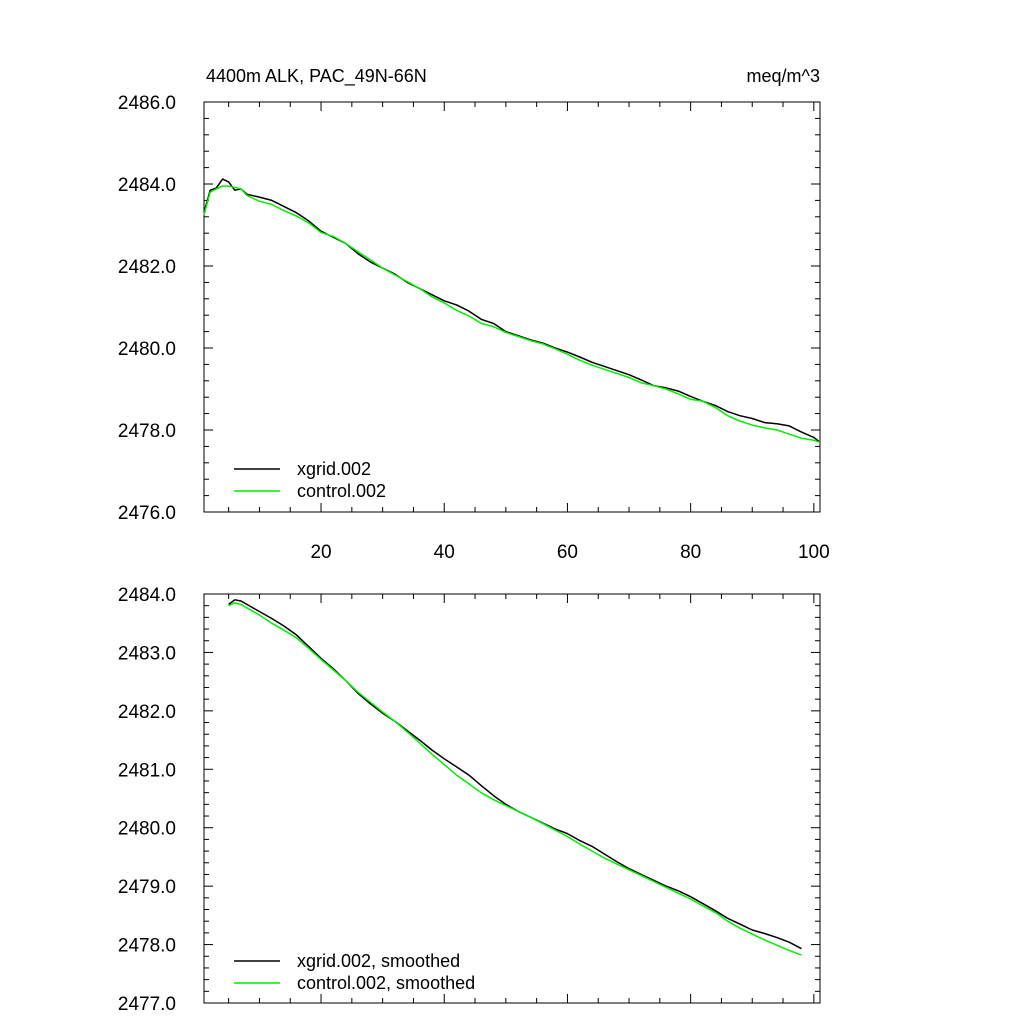  What do you see at coordinates (147, 513) in the screenshot?
I see `y-tick-label: 2476.0` at bounding box center [147, 513].